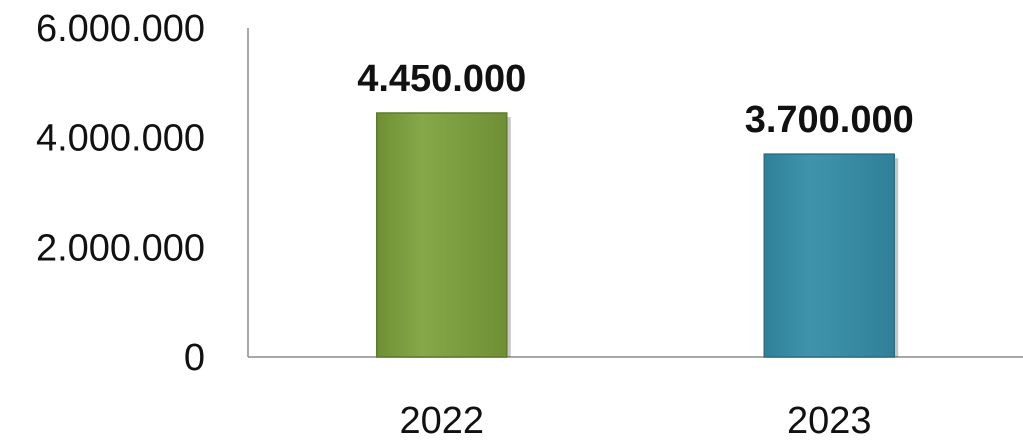 This screenshot has width=1023, height=441. I want to click on data-label: 3.700.000, so click(829, 120).